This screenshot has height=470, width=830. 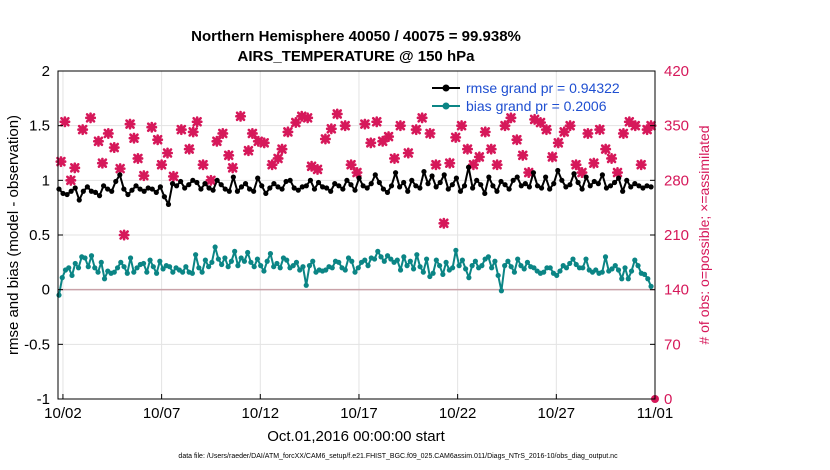 I want to click on left-tick-label: 2, so click(x=46, y=71).